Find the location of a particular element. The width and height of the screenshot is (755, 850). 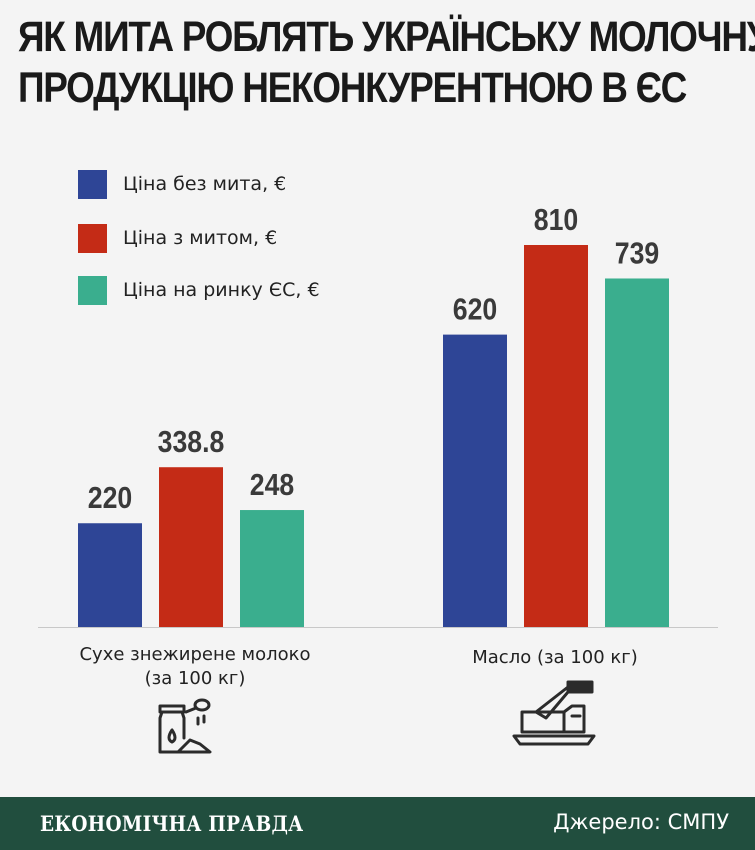

brand-logo: ЕКОНОМІЧНА ПРАВДА is located at coordinates (172, 823).